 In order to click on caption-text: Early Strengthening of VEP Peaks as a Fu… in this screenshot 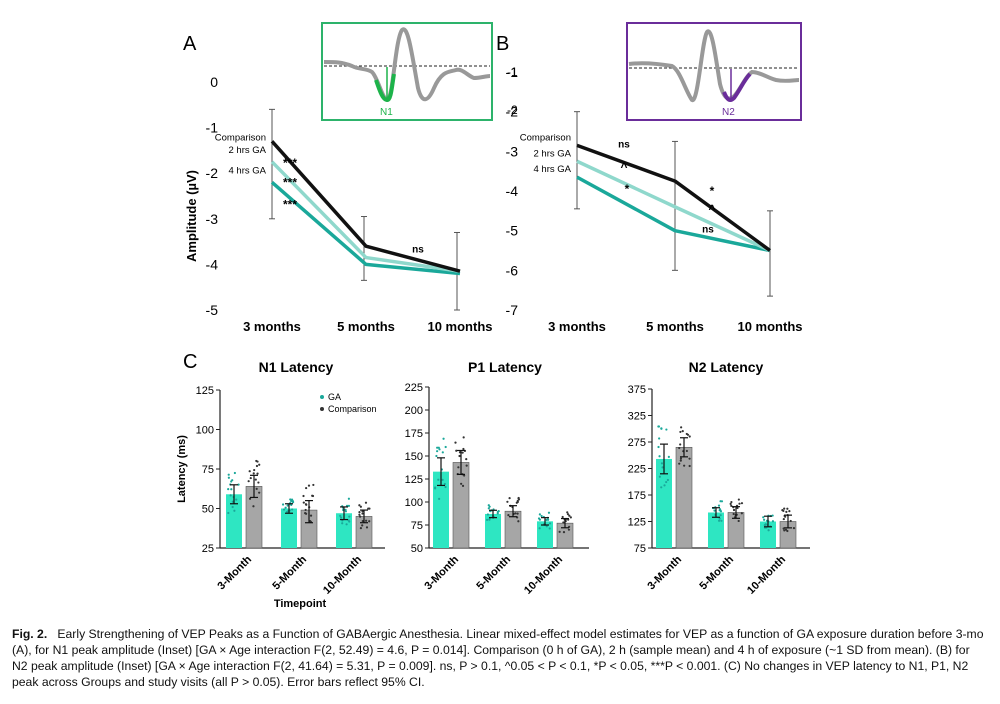, I will do `click(498, 658)`.